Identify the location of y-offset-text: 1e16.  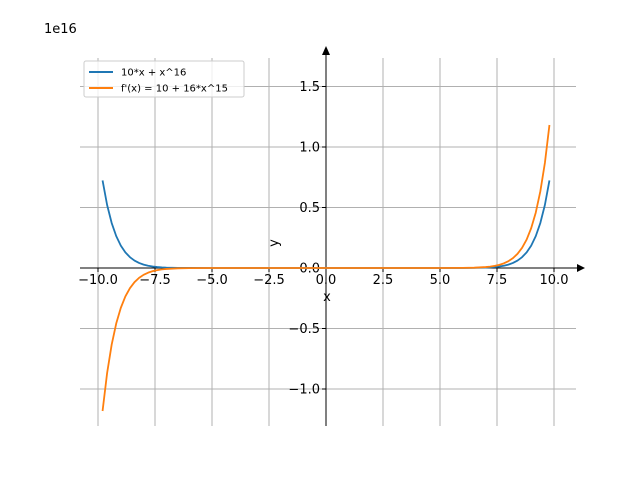
(60, 29).